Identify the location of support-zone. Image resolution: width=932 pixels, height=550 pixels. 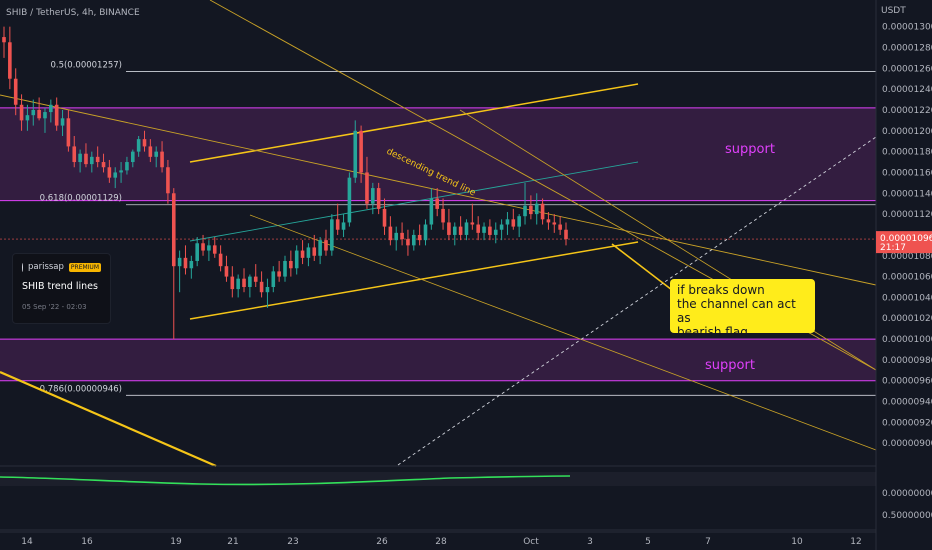
(438, 360).